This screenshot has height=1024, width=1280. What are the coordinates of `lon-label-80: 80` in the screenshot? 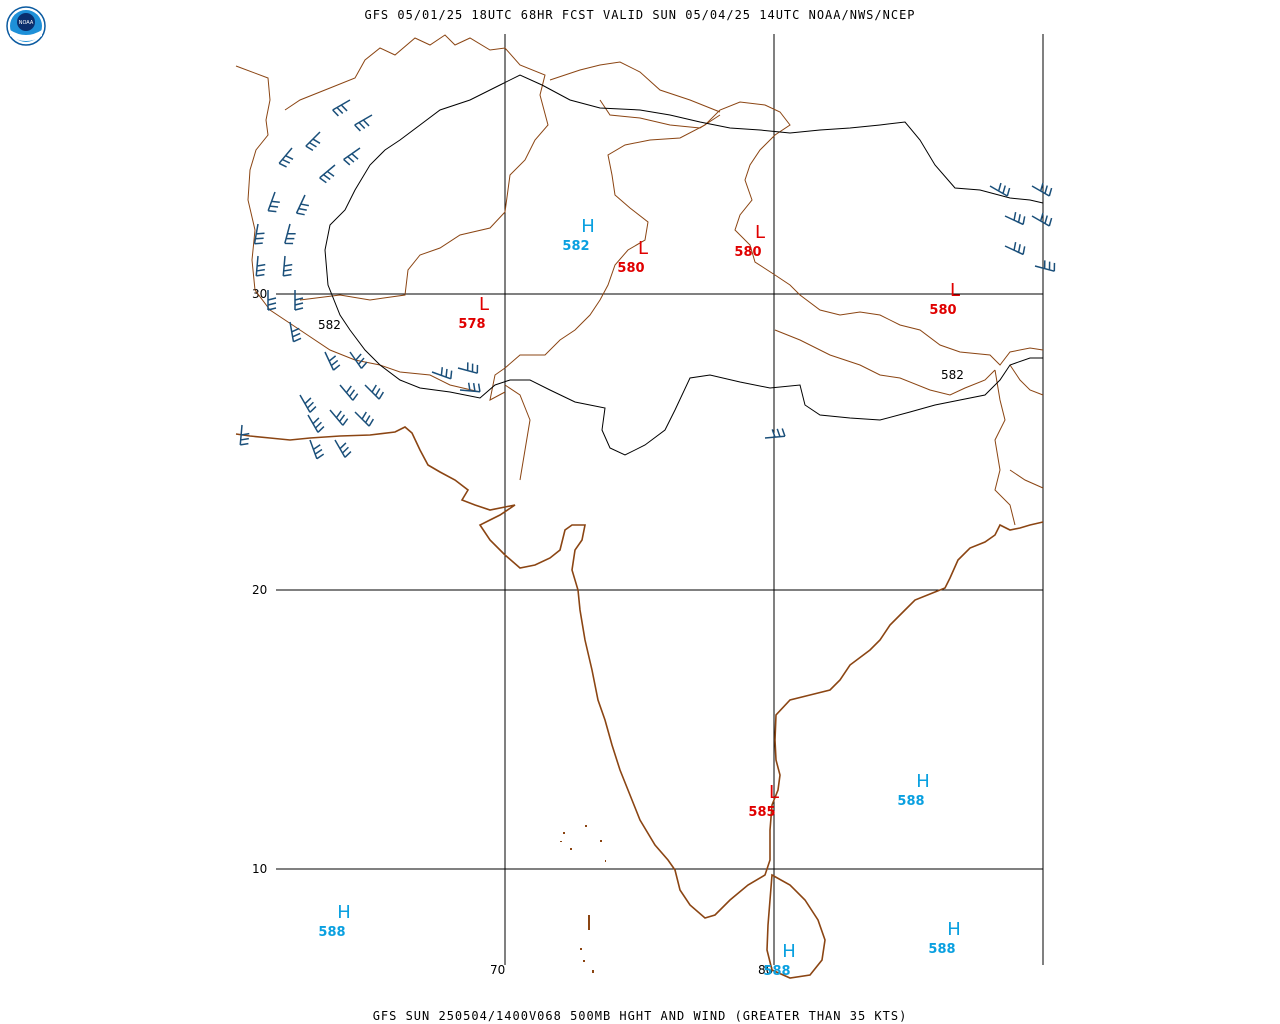 It's located at (765, 970).